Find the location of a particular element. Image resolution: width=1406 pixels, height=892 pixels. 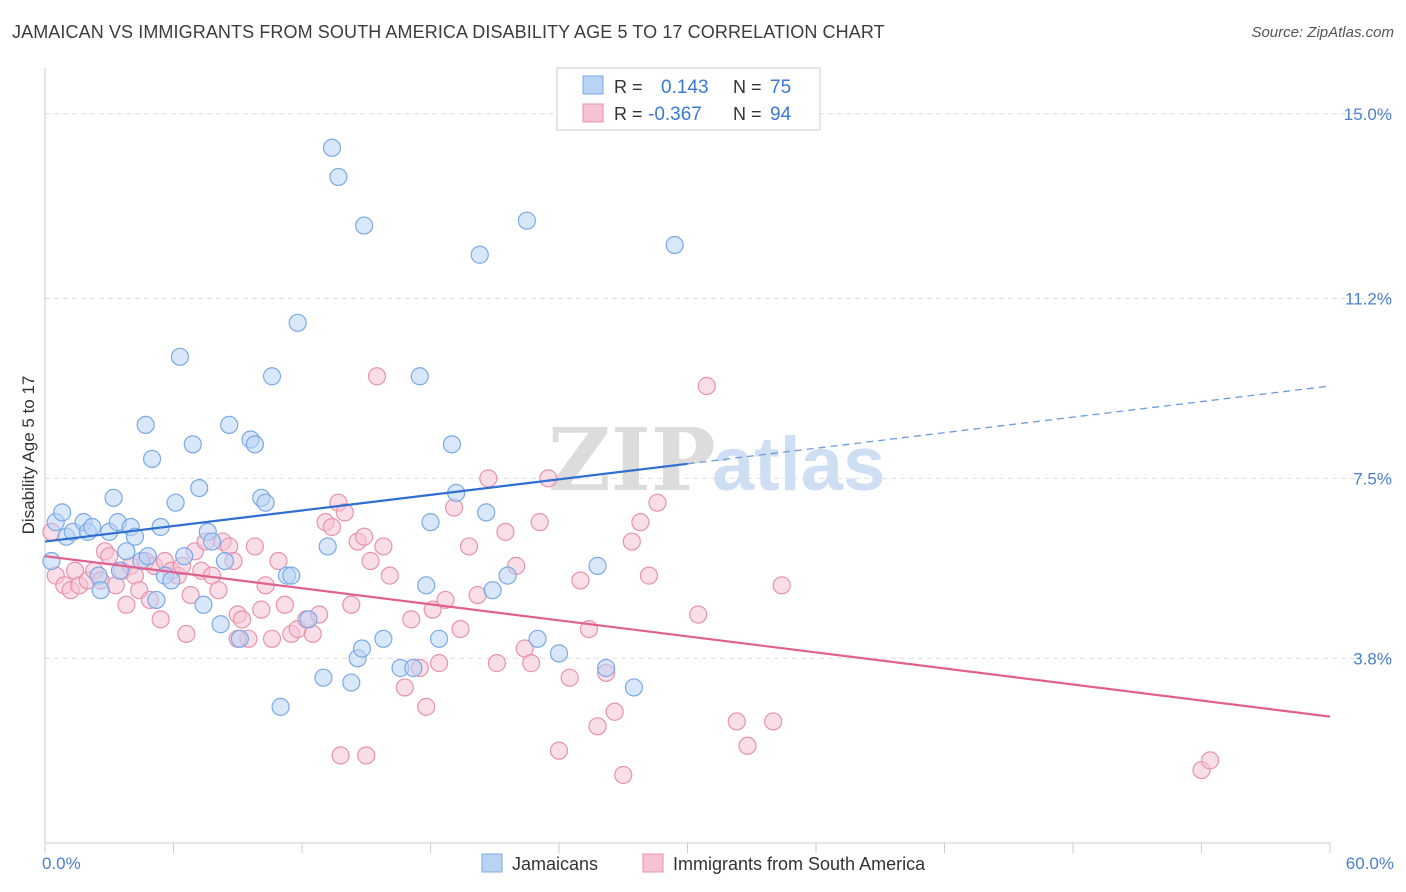

x-tick-label-1: 60.0% is located at coordinates (1370, 863).